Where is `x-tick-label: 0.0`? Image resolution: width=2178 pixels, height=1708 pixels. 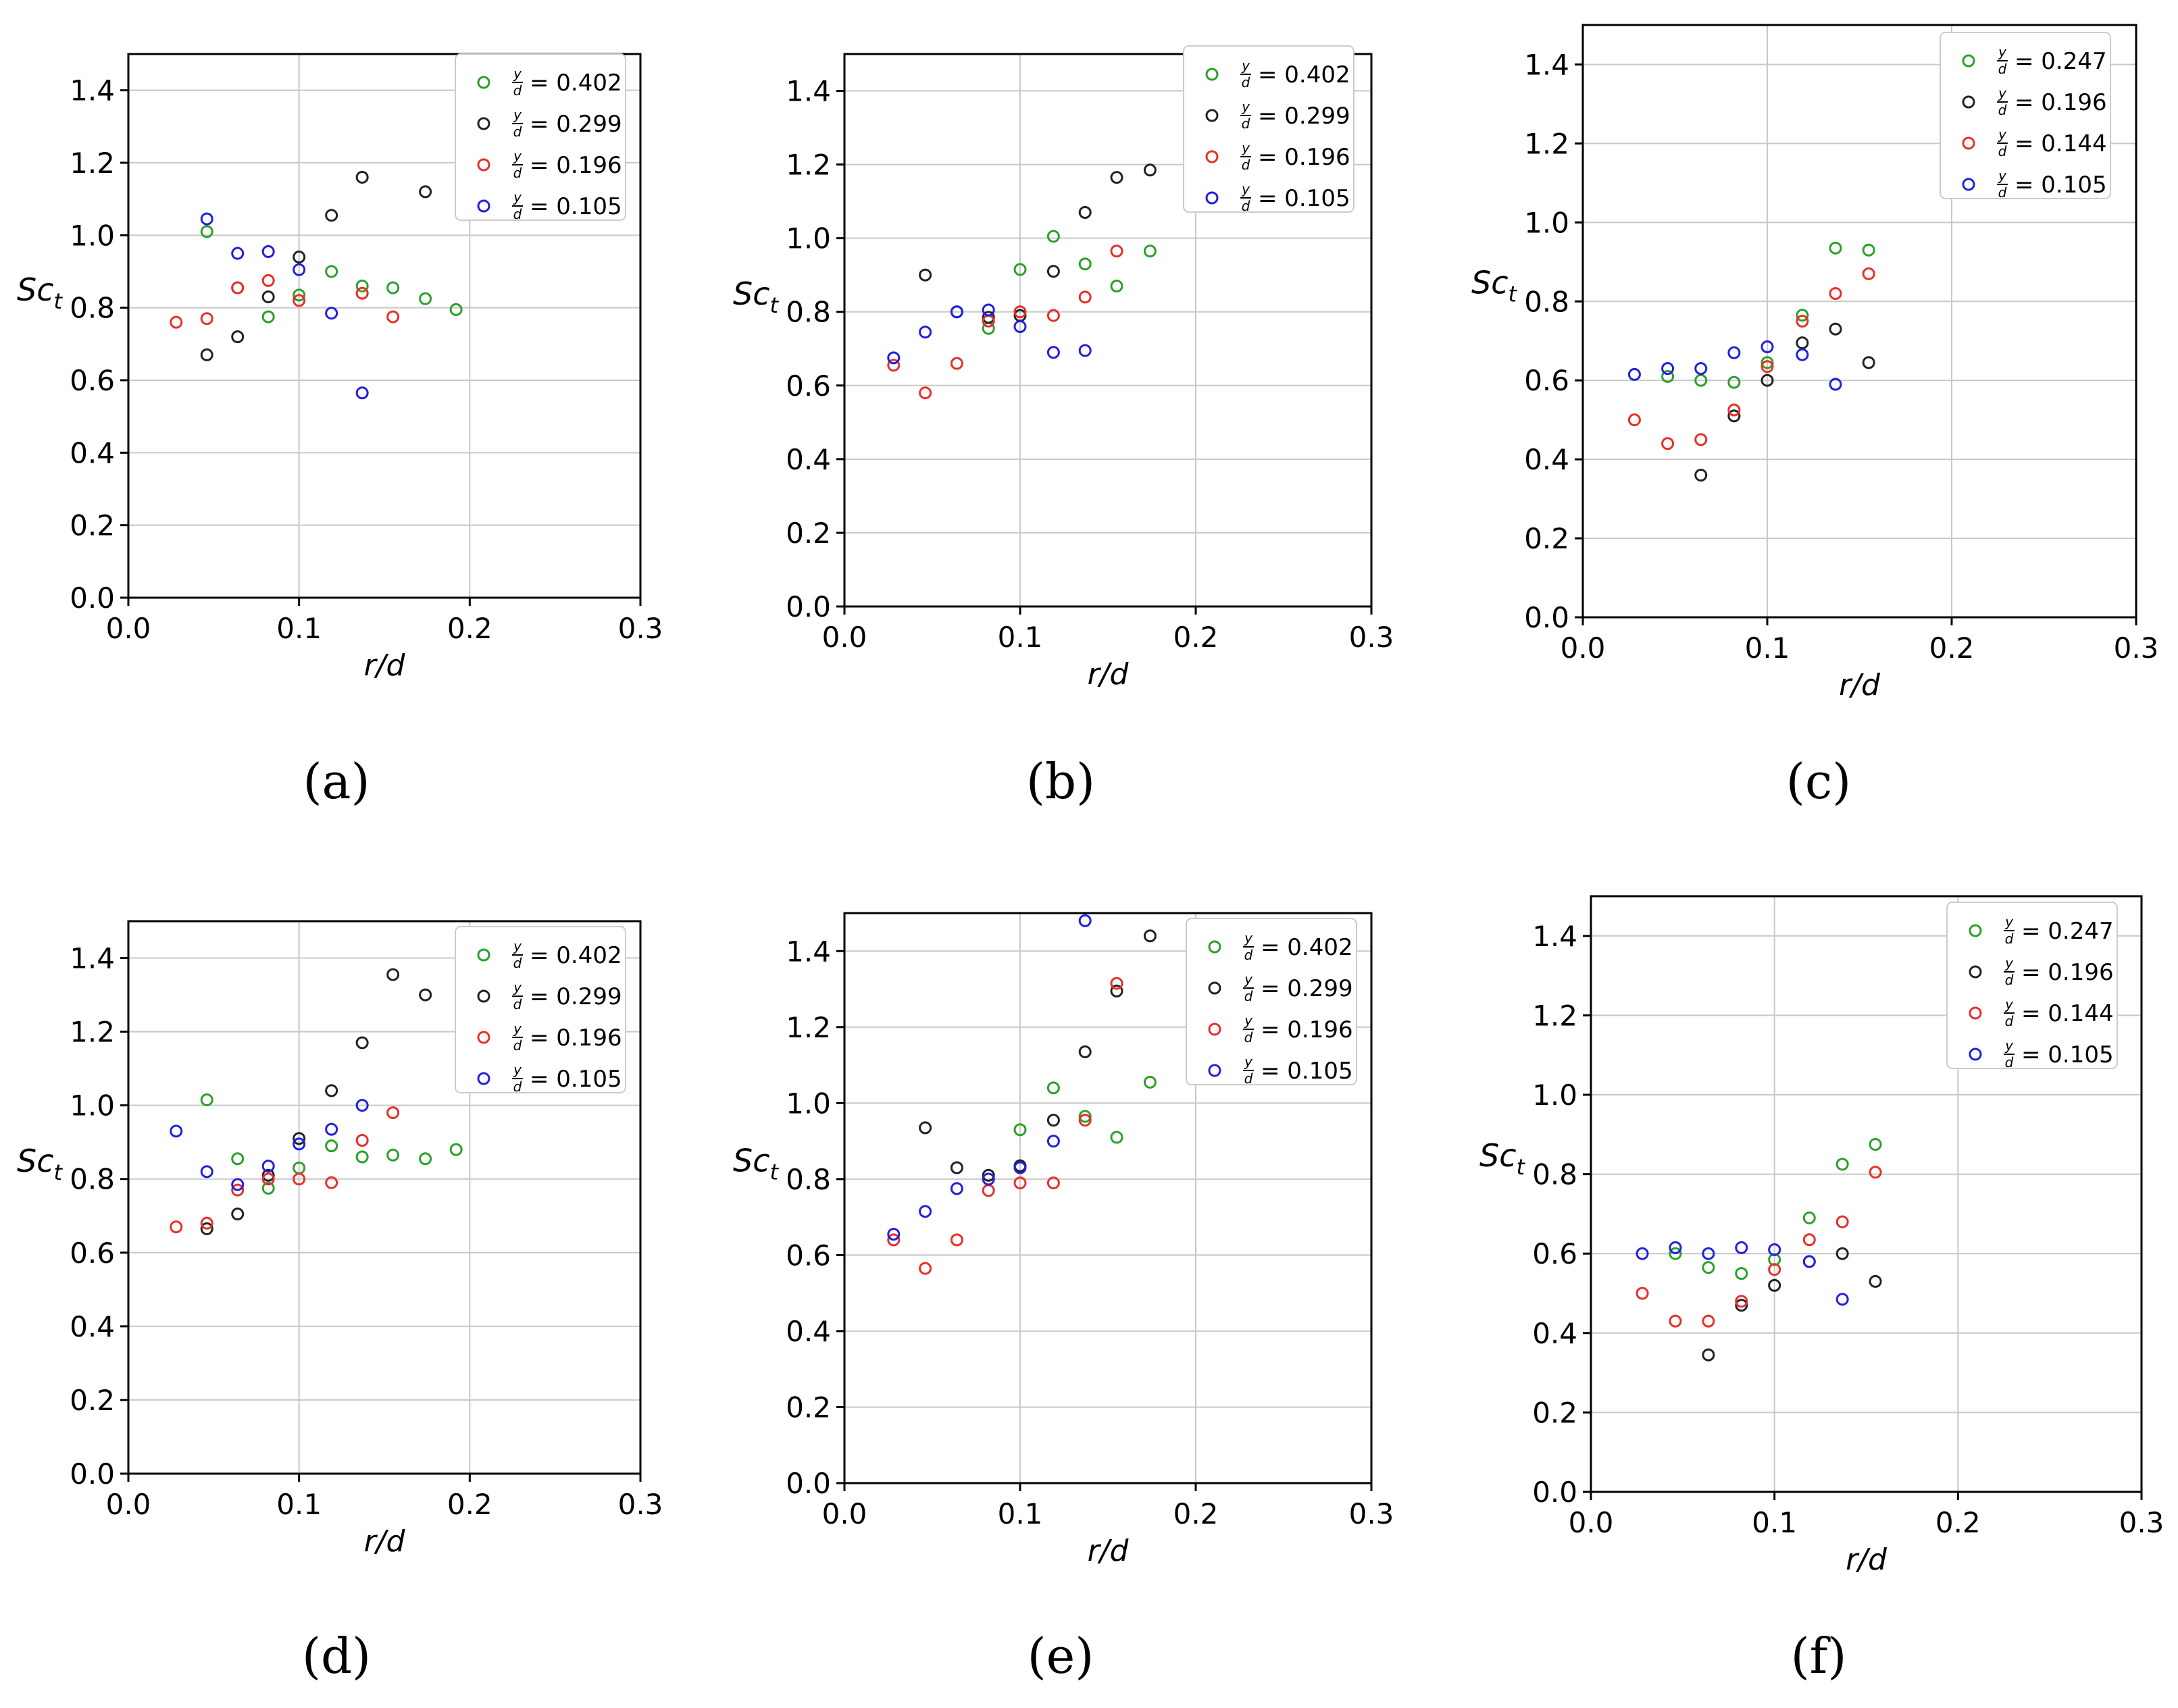
x-tick-label: 0.0 is located at coordinates (1591, 1522).